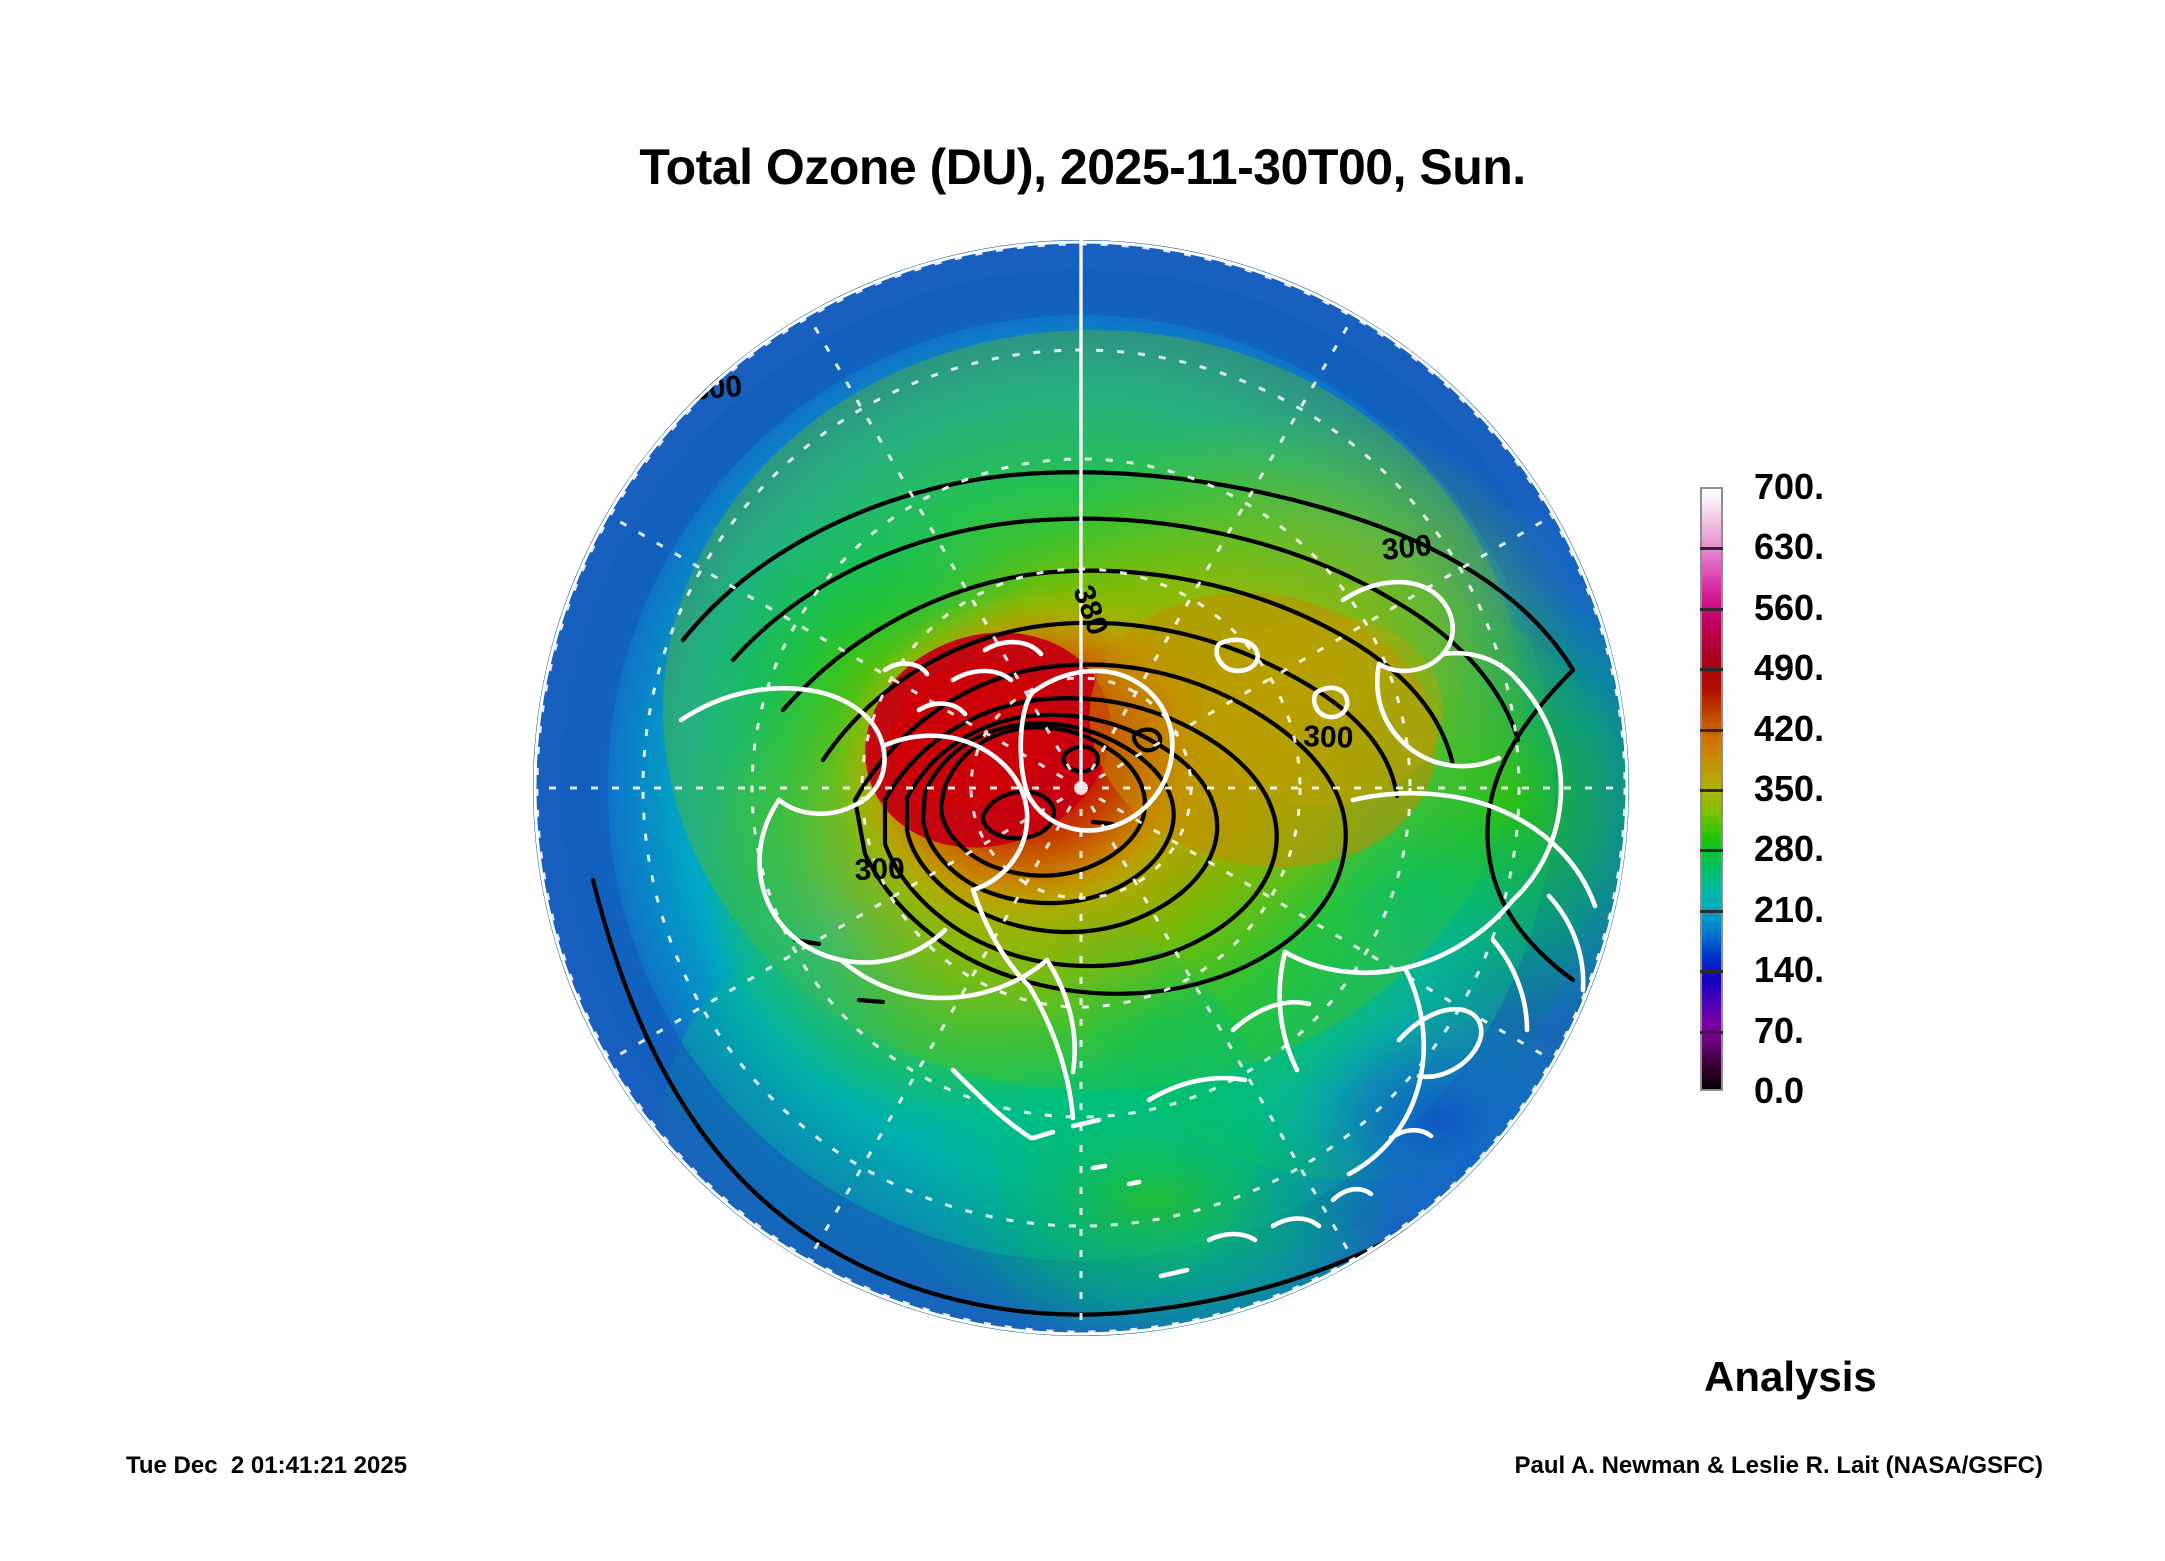 The image size is (2165, 1561). I want to click on colorbar-label-630: 630., so click(1789, 547).